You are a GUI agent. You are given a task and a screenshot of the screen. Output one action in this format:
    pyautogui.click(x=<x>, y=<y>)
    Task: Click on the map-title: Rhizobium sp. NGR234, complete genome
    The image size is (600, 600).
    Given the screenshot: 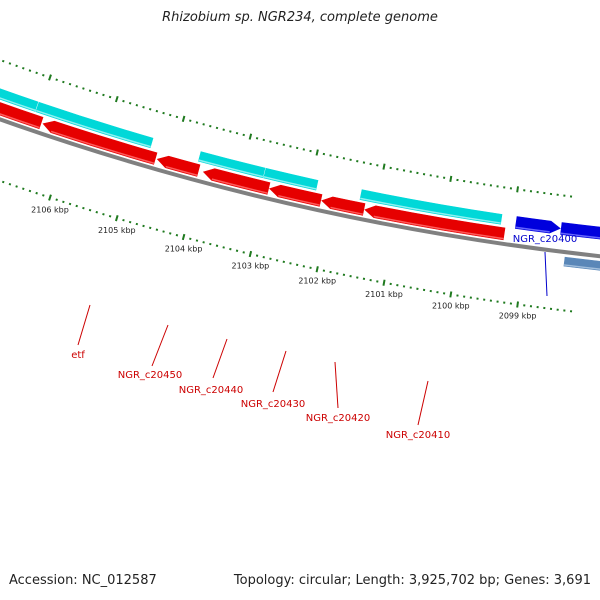 What is the action you would take?
    pyautogui.click(x=300, y=17)
    